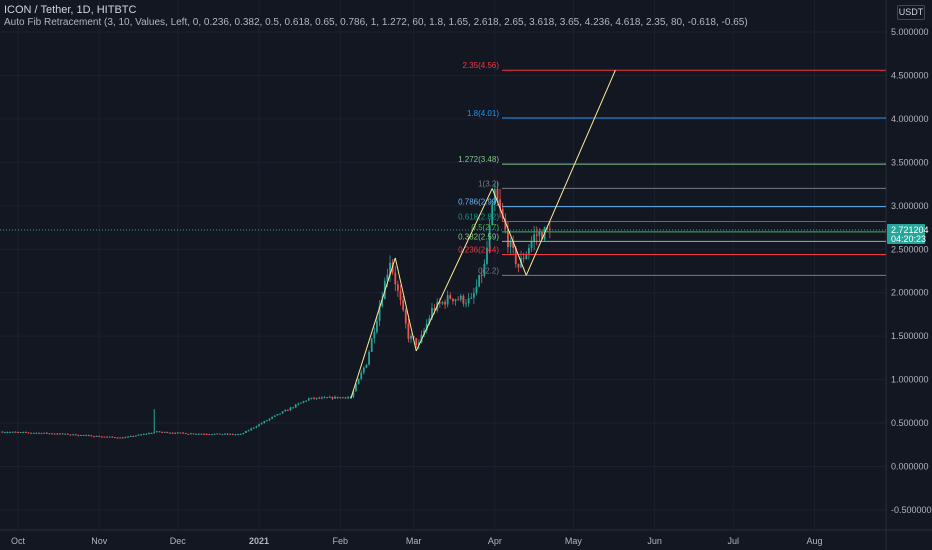  I want to click on time-scale-label: Dec, so click(178, 541).